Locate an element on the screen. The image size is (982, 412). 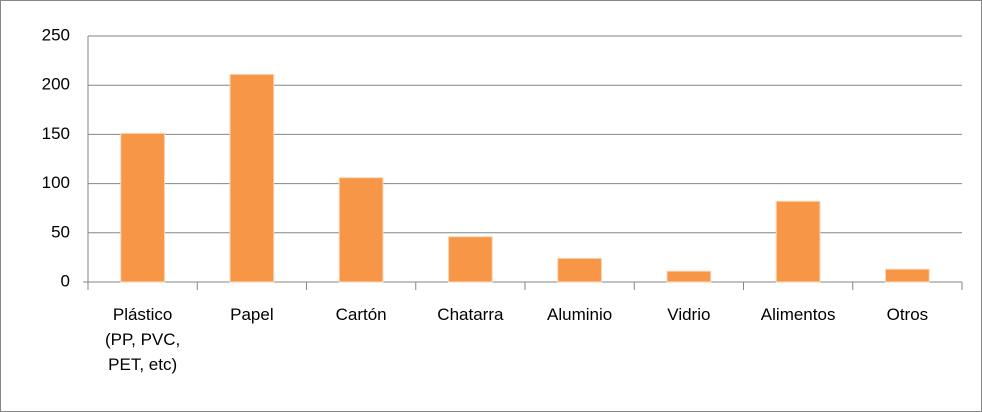
x-tick-label: Vidrio is located at coordinates (689, 314).